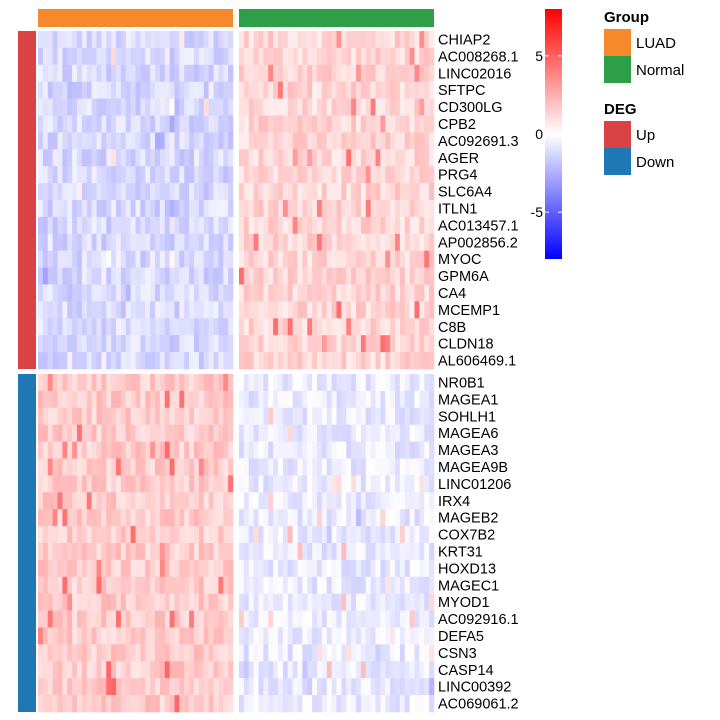 The height and width of the screenshot is (720, 720). I want to click on deg-legend-swatch-down, so click(617, 161).